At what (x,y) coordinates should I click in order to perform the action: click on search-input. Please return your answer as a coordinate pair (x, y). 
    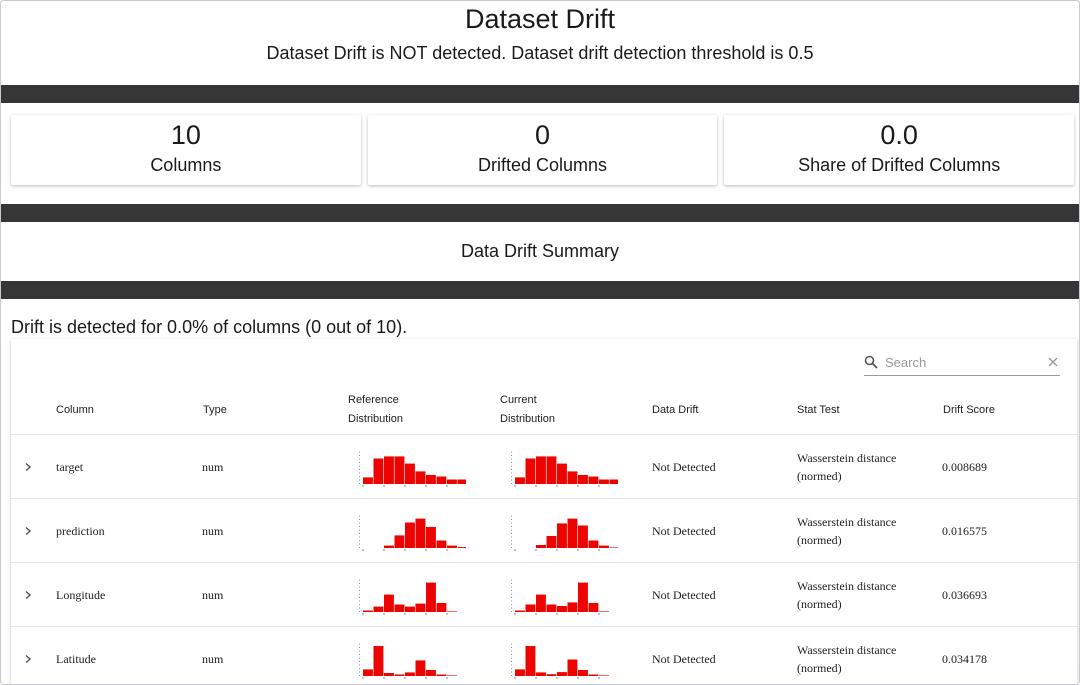
    Looking at the image, I should click on (955, 362).